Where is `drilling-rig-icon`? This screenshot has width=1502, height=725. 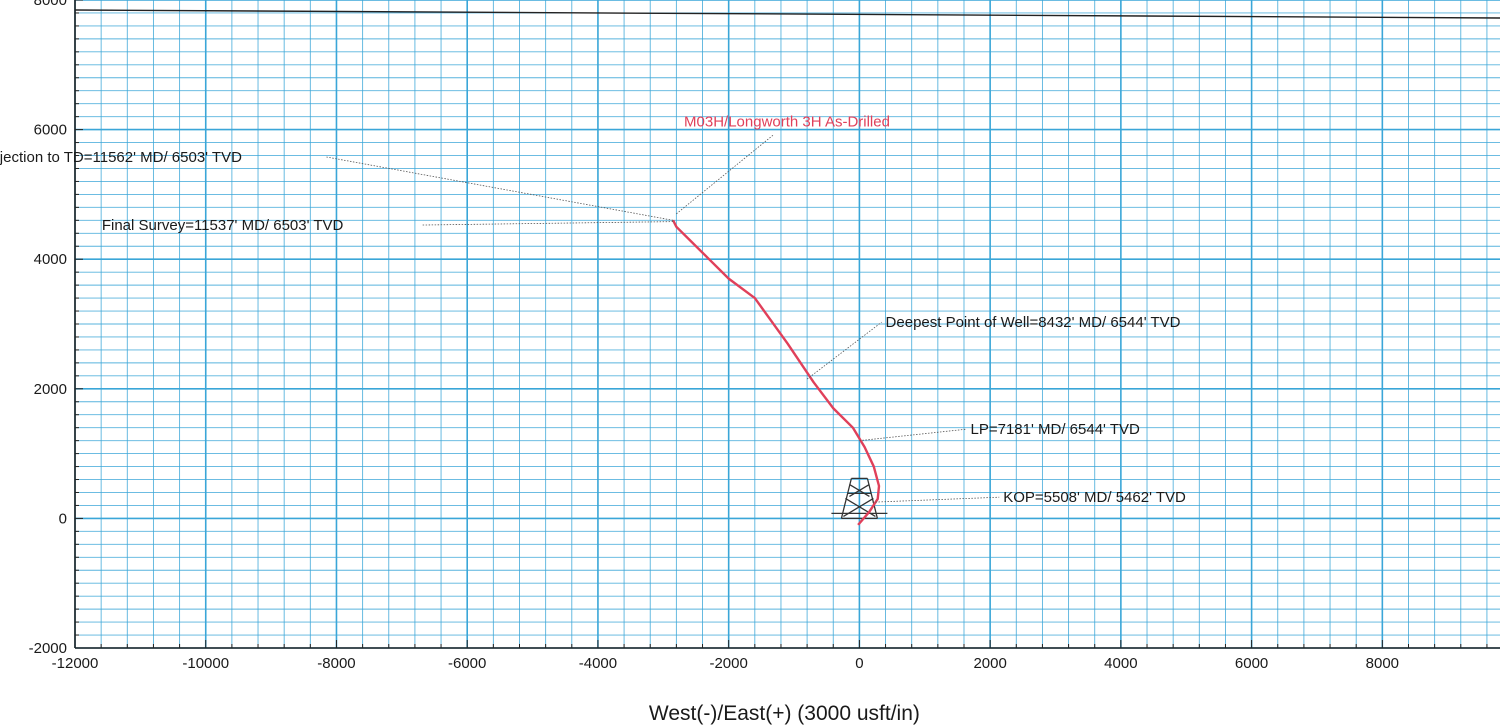 drilling-rig-icon is located at coordinates (859, 498).